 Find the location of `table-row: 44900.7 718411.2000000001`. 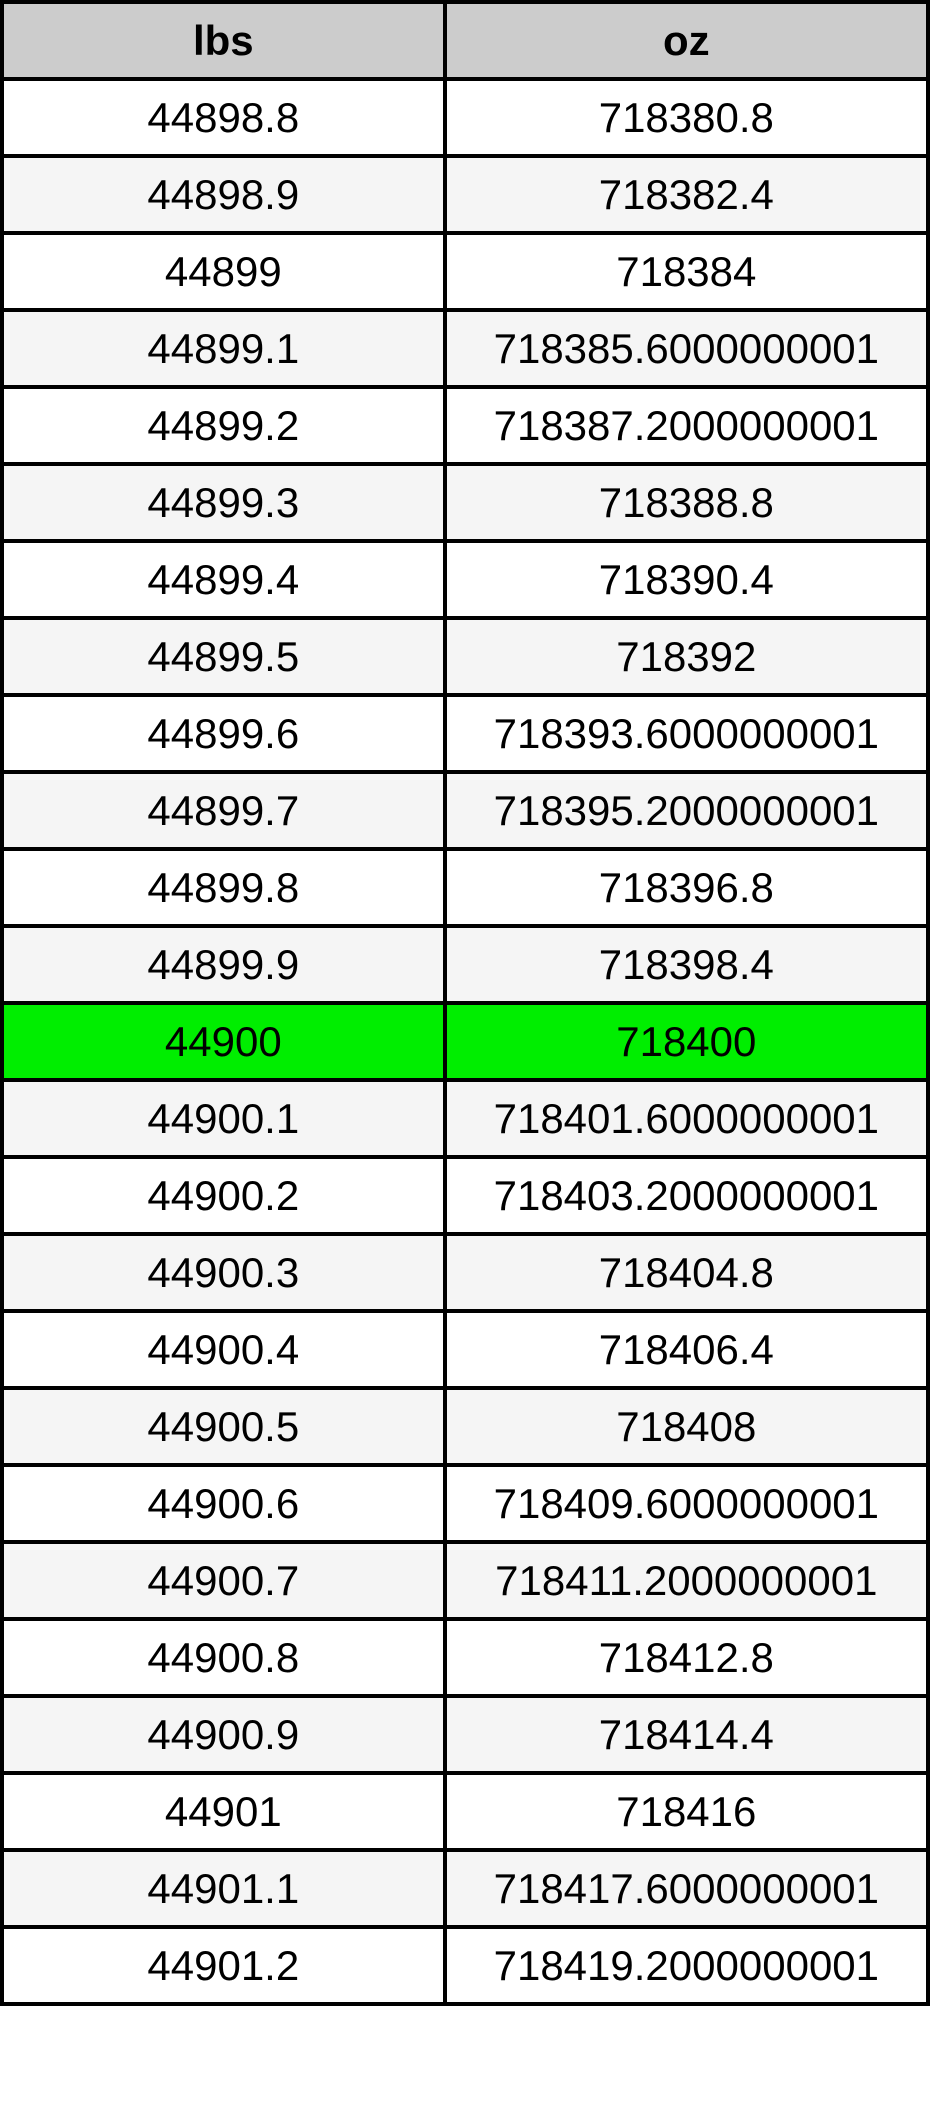

table-row: 44900.7 718411.2000000001 is located at coordinates (465, 1580).